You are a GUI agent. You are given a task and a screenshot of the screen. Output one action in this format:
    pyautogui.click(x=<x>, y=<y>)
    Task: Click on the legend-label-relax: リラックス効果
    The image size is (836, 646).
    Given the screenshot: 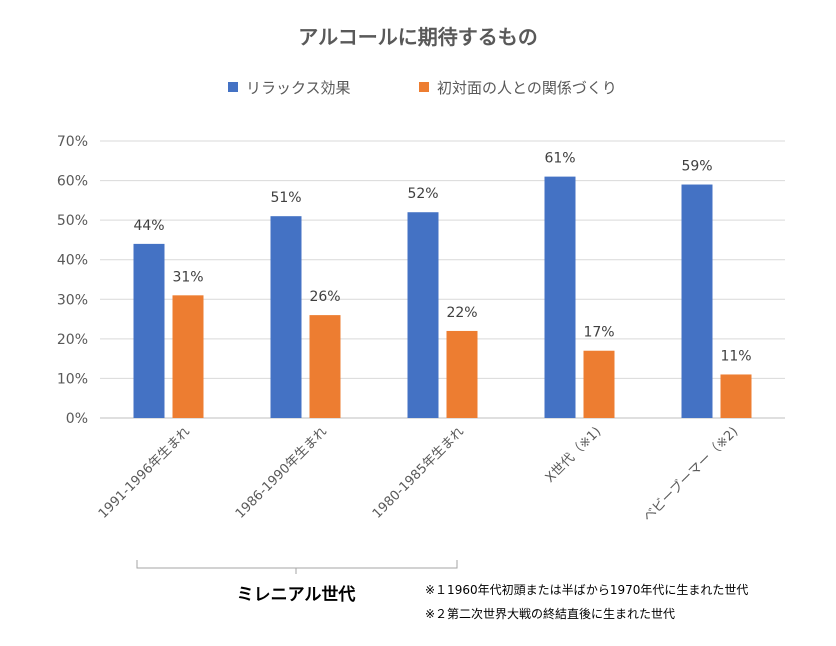 What is the action you would take?
    pyautogui.click(x=298, y=88)
    